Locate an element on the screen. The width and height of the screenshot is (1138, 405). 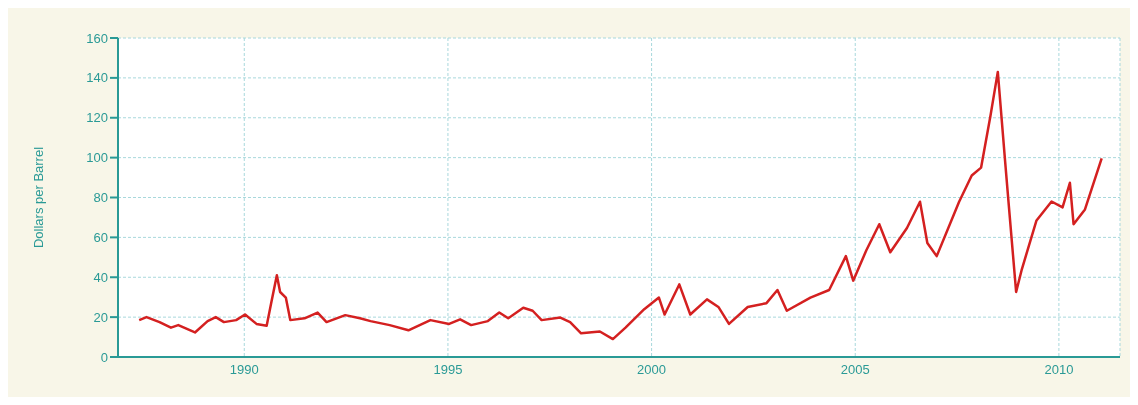
x-tick-label: 1990 is located at coordinates (244, 370).